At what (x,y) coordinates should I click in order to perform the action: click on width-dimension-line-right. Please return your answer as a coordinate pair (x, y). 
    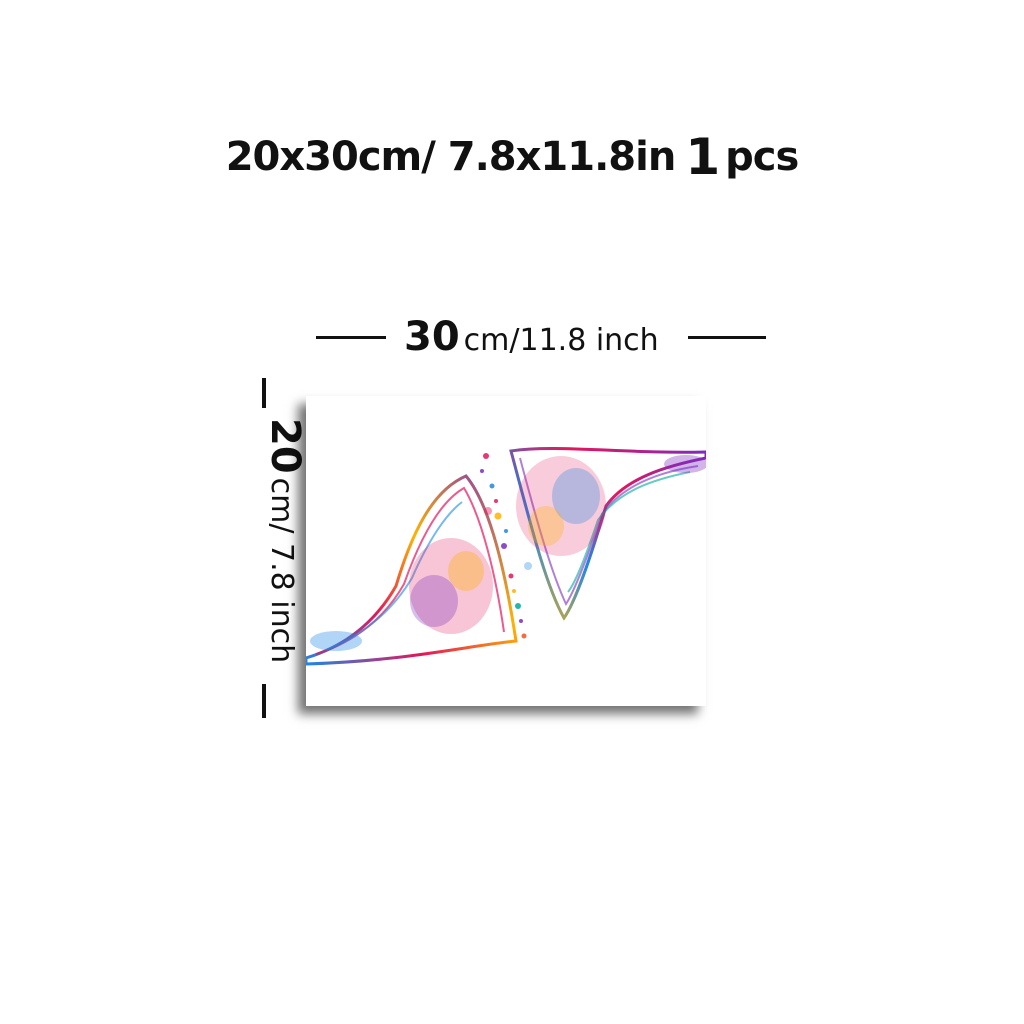
    Looking at the image, I should click on (727, 337).